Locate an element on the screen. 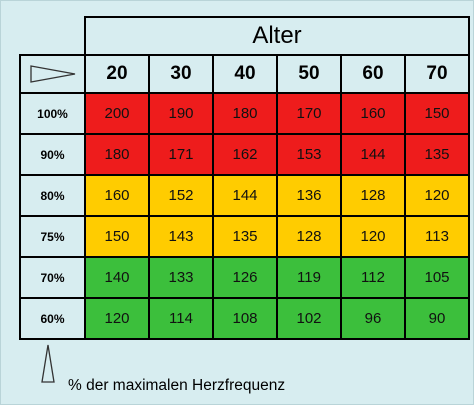 Image resolution: width=474 pixels, height=405 pixels. heart-rate-cell: 119 is located at coordinates (309, 277).